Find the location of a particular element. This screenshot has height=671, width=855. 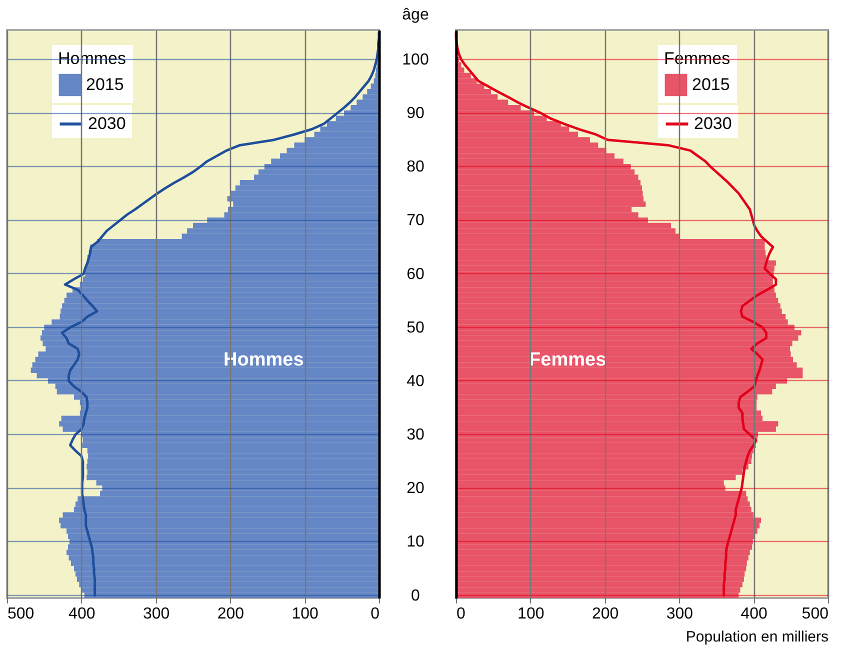

y-tick-label: 50 is located at coordinates (415, 327).